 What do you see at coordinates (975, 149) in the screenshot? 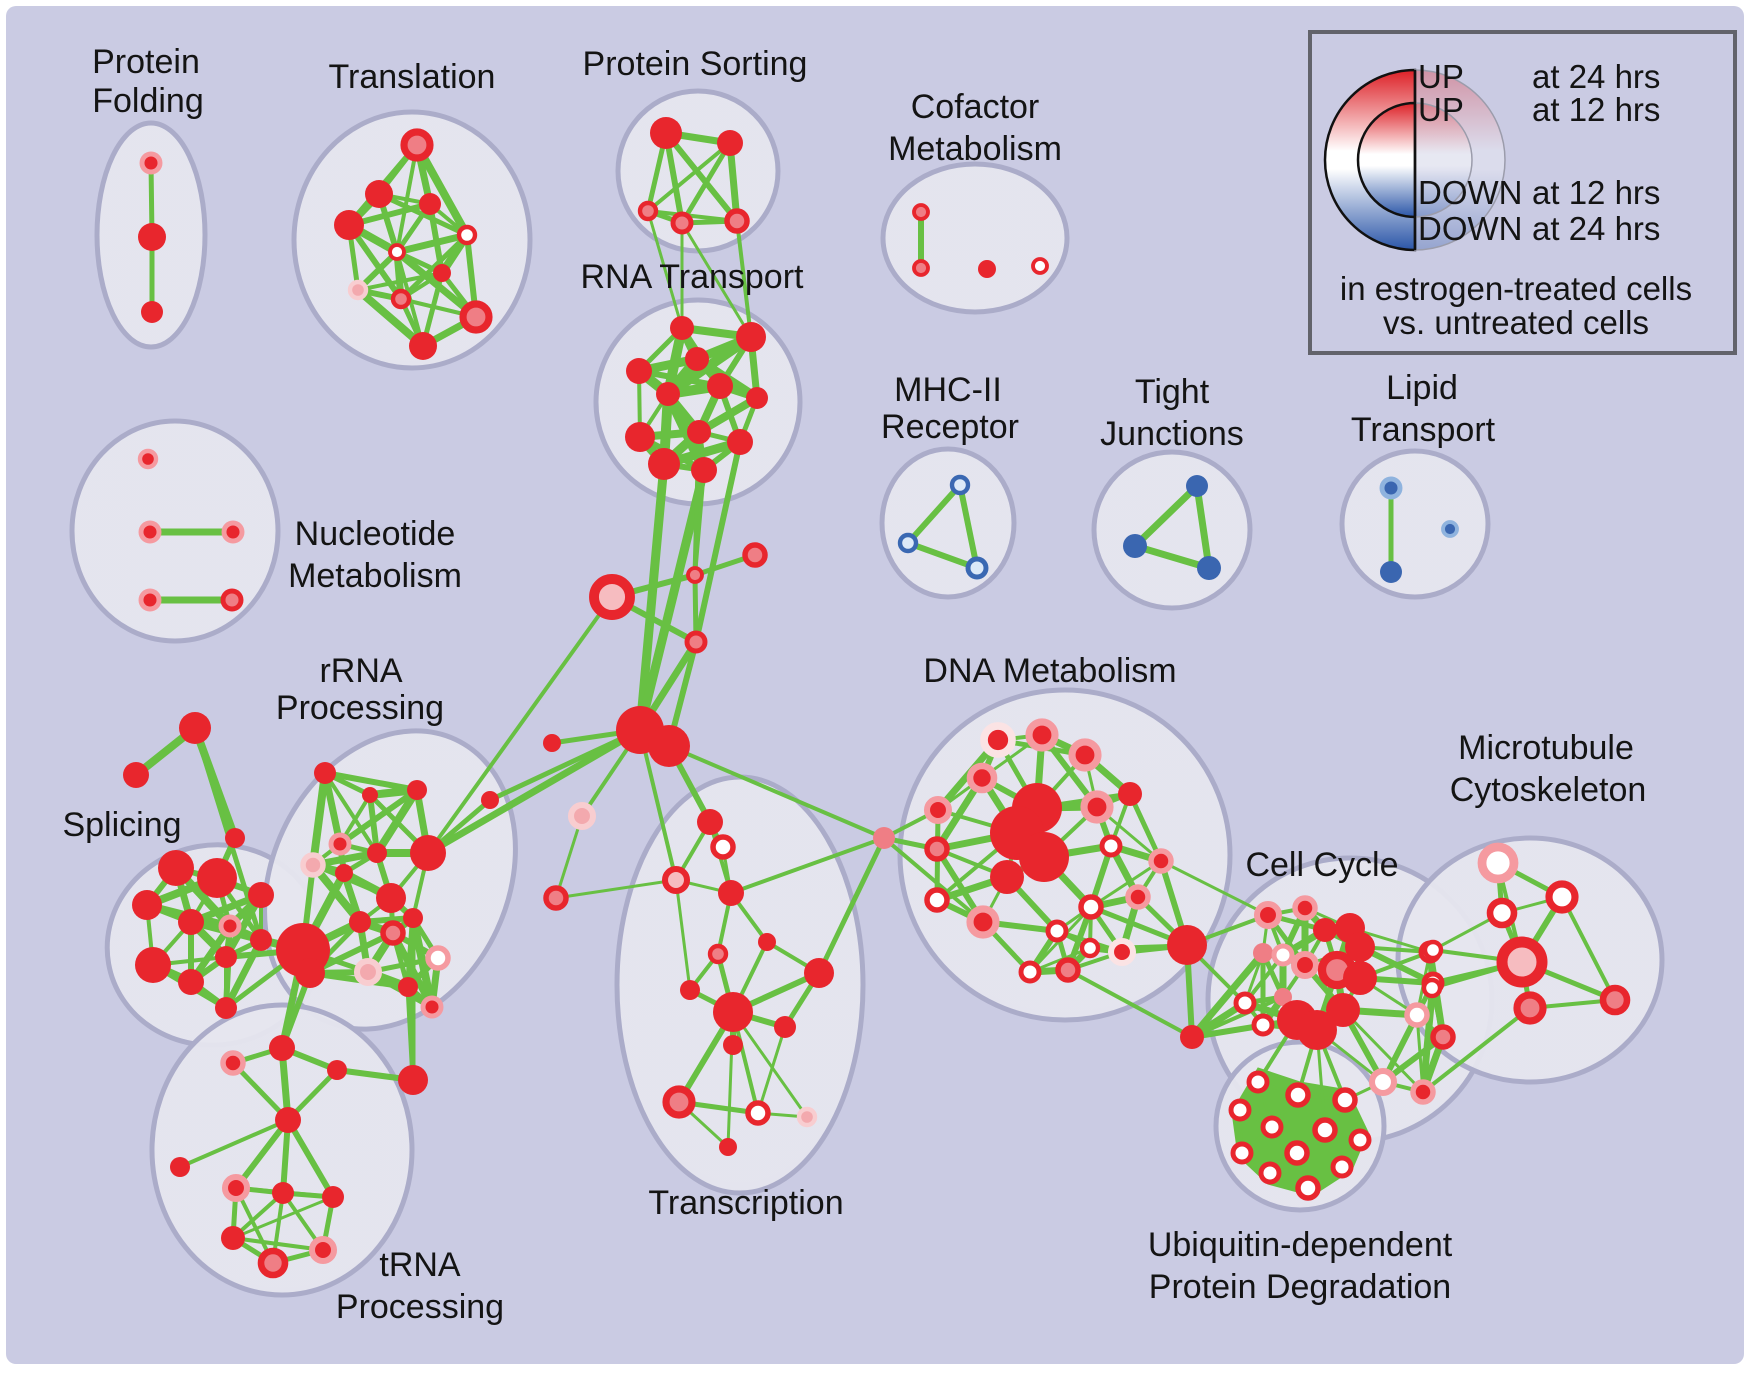
I see `cluster-label-cofactor-metabolism: Metabolism` at bounding box center [975, 149].